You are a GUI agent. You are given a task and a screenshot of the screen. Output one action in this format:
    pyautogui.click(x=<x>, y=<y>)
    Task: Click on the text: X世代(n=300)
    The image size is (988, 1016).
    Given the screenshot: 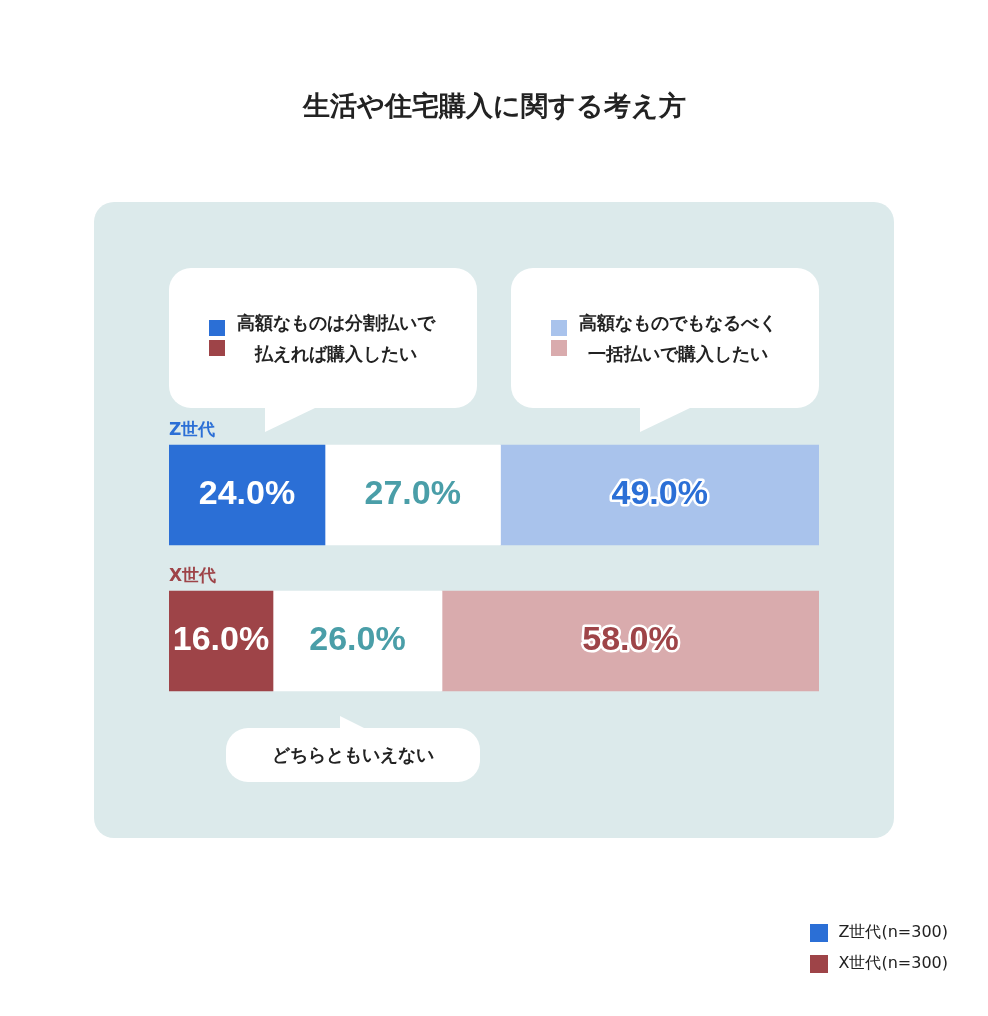 What is the action you would take?
    pyautogui.click(x=893, y=963)
    